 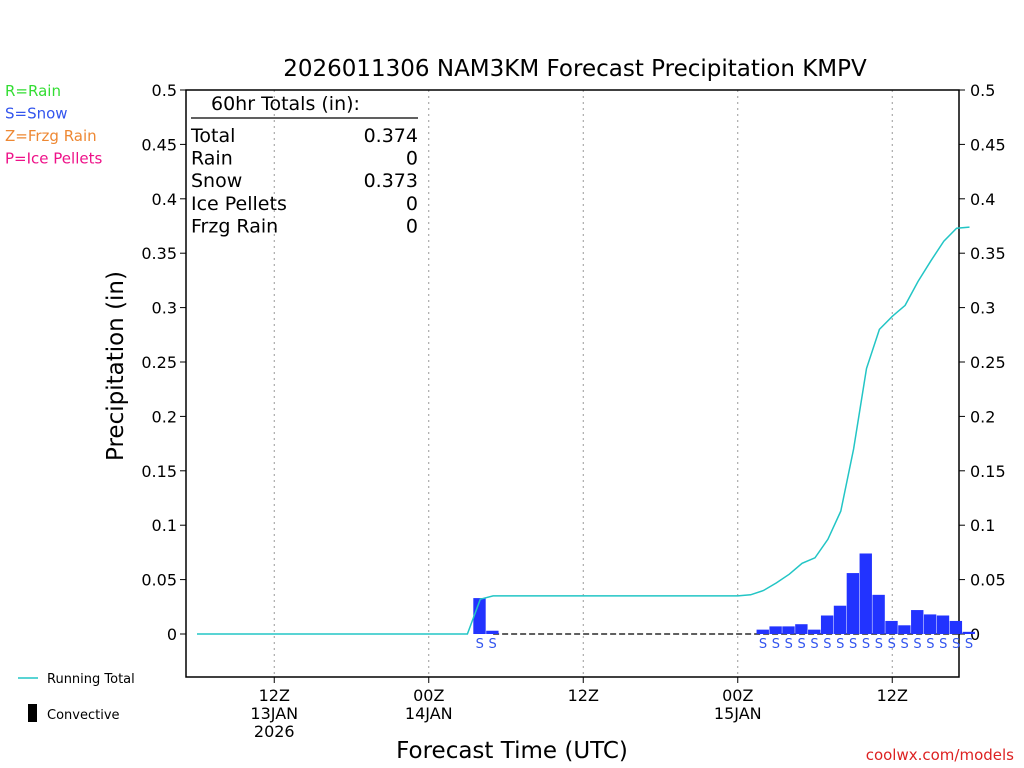 I want to click on y-tick-label: 0.15, so click(x=159, y=471).